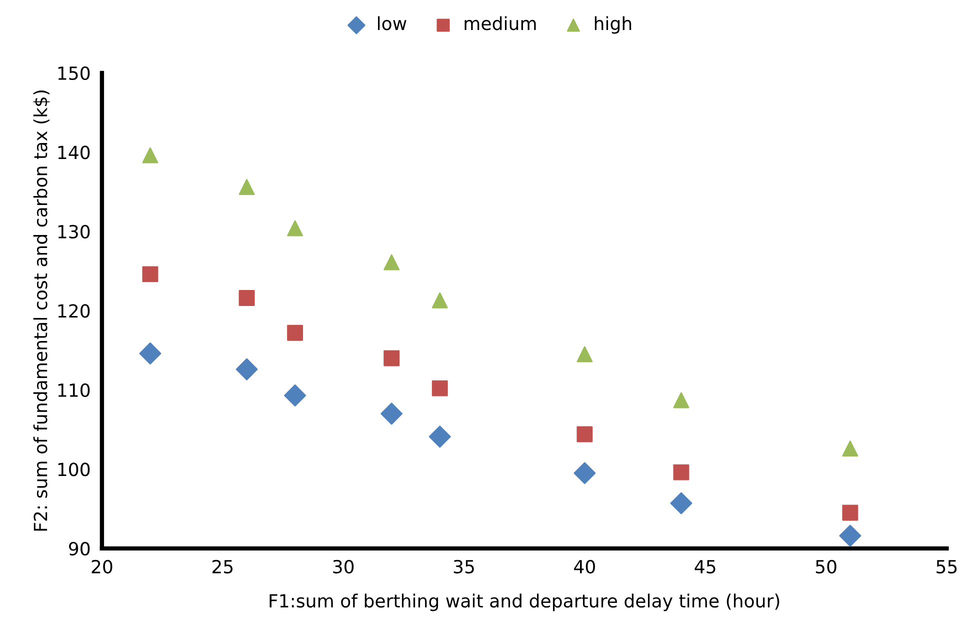 Image resolution: width=971 pixels, height=634 pixels. Describe the element at coordinates (74, 153) in the screenshot. I see `y-tick-label: 140` at that location.